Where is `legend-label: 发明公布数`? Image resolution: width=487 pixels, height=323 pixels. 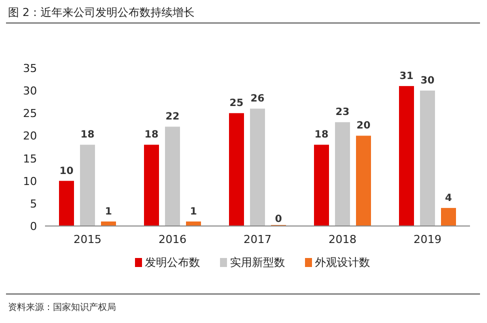 legend-label: 发明公布数 is located at coordinates (172, 262).